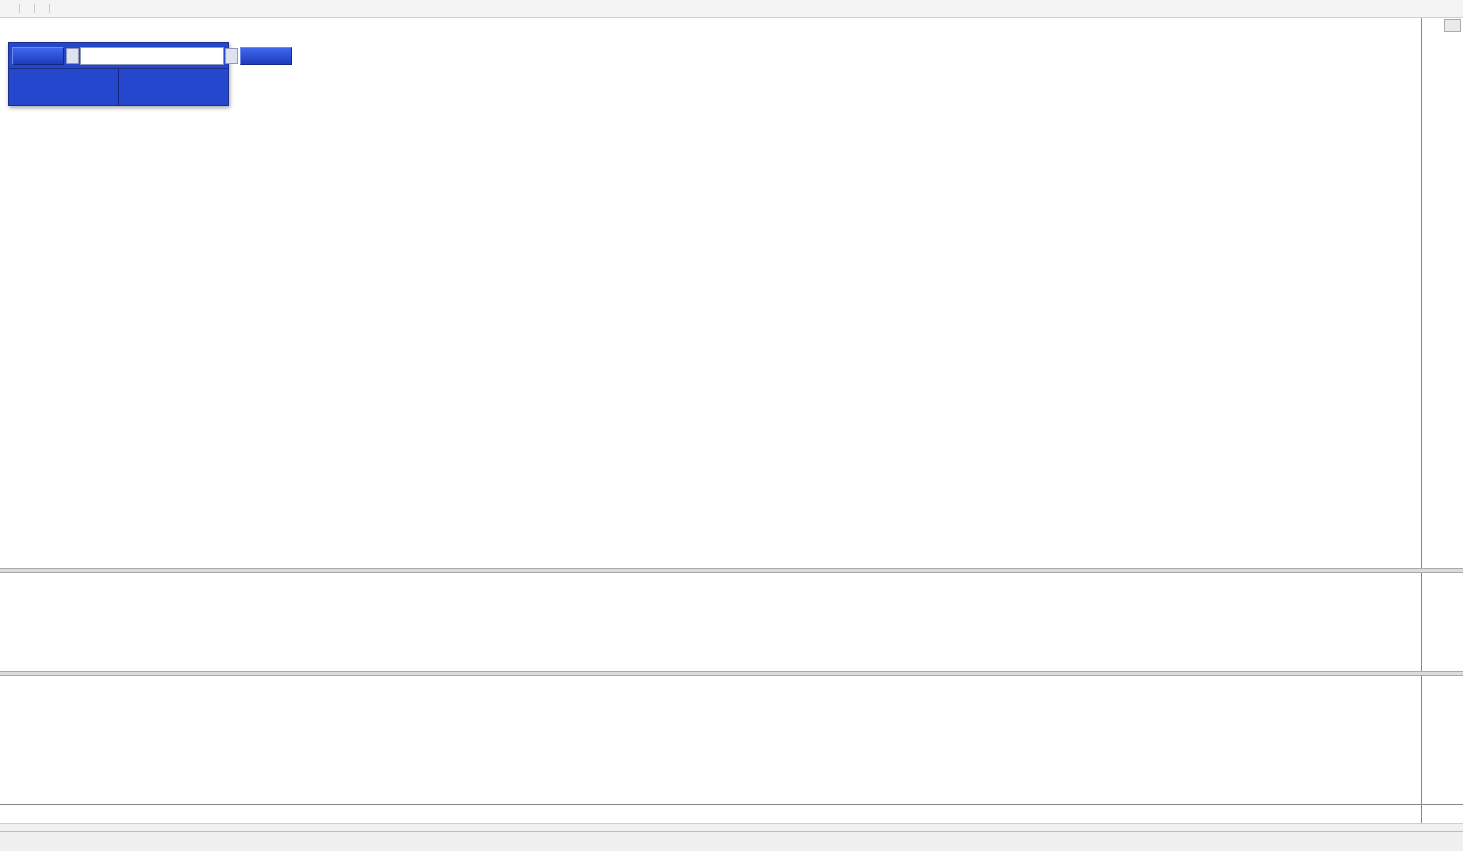  What do you see at coordinates (10, 581) in the screenshot?
I see `macd-label` at bounding box center [10, 581].